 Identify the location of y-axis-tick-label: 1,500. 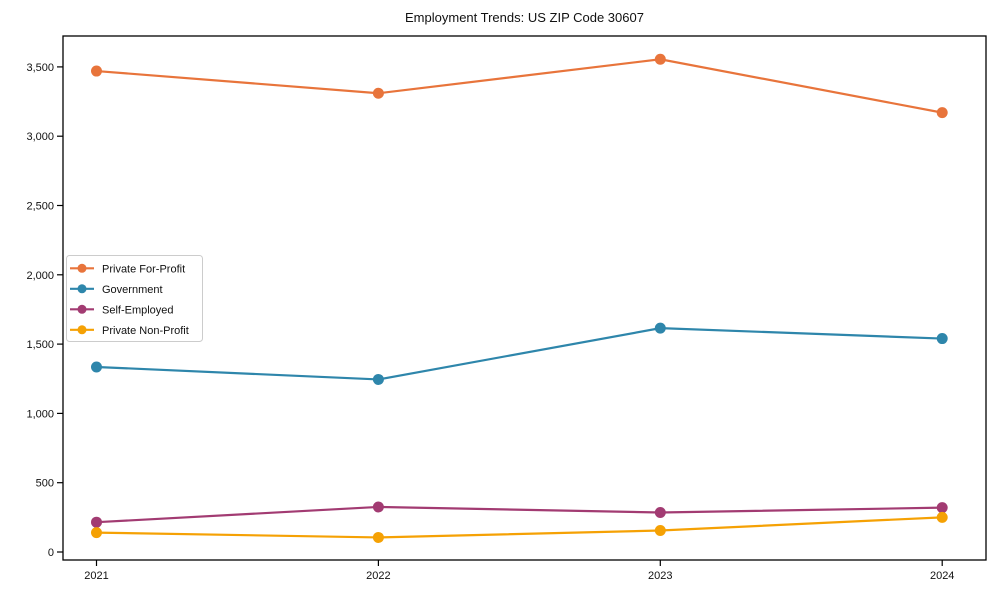
(40, 345).